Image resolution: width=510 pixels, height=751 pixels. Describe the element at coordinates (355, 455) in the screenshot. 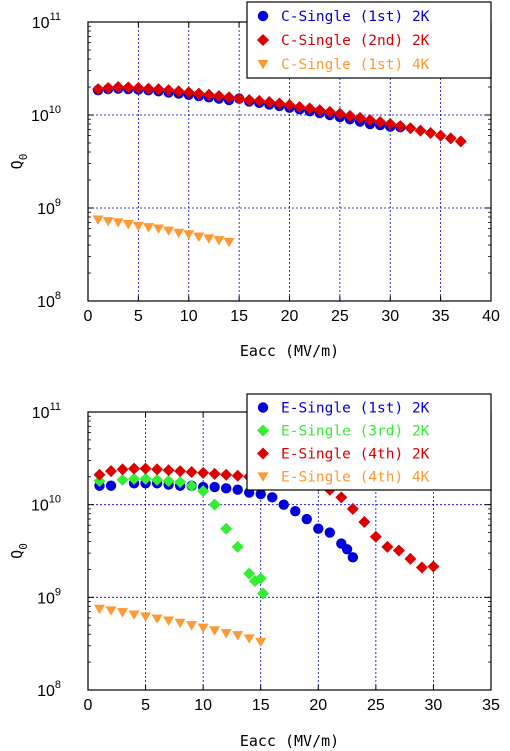

I see `legend-label: E-Single (4th) 2K` at that location.